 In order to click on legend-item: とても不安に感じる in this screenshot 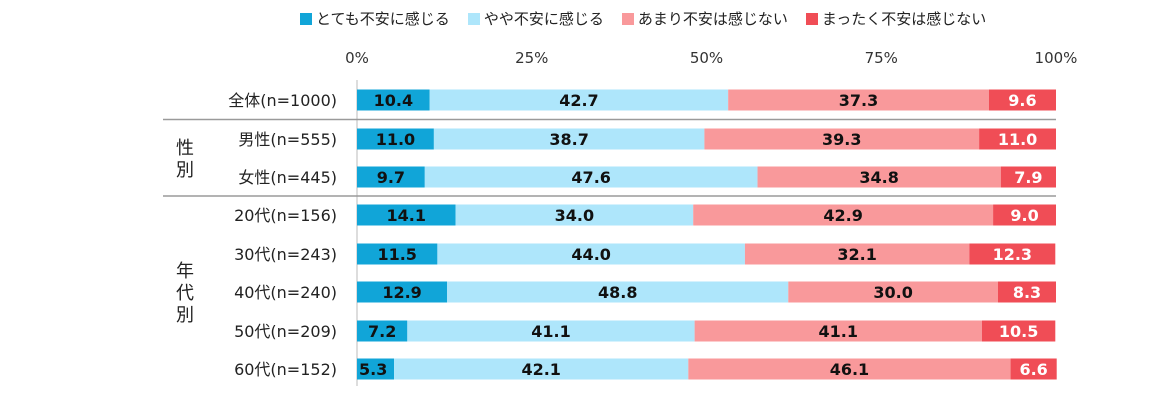, I will do `click(375, 18)`.